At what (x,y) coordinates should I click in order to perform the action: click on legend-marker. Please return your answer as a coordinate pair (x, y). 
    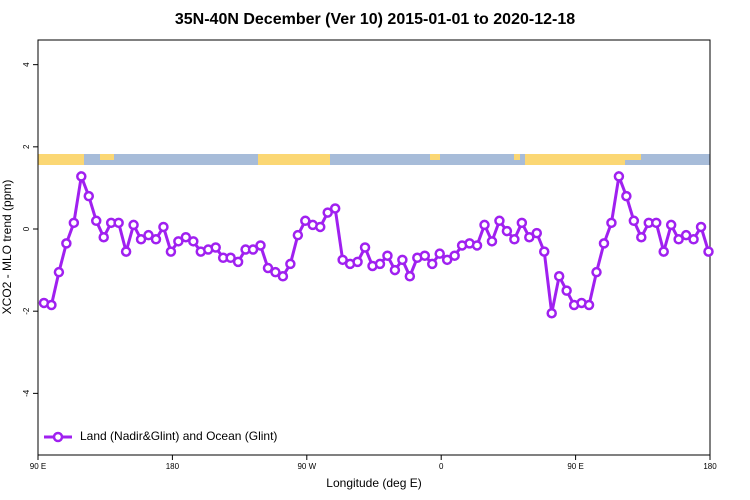
    Looking at the image, I should click on (58, 437).